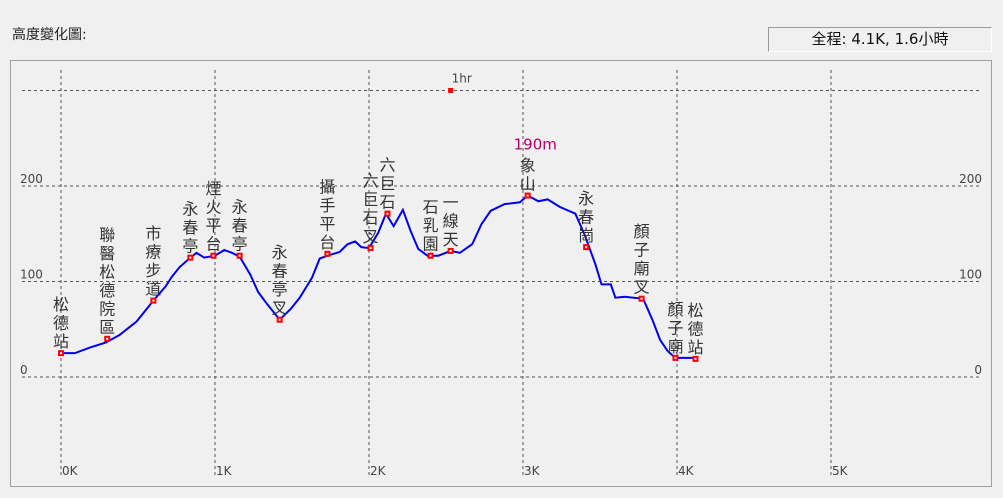 The height and width of the screenshot is (498, 1003). I want to click on time-marker, so click(451, 90).